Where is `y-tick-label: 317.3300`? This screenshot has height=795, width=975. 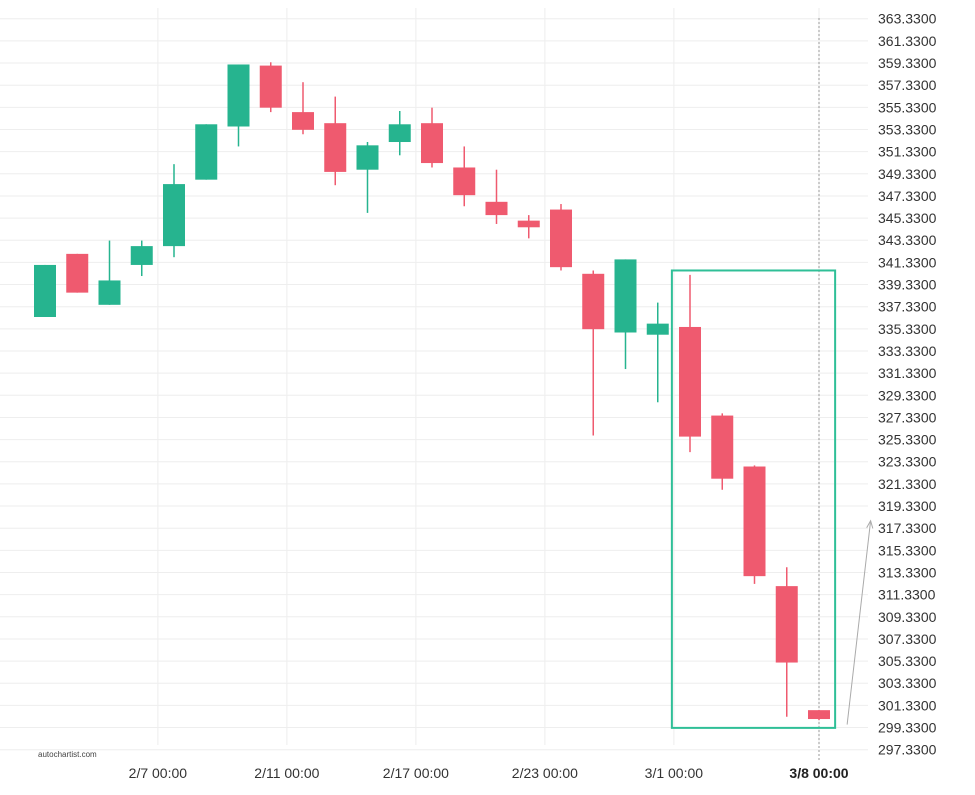 y-tick-label: 317.3300 is located at coordinates (907, 528).